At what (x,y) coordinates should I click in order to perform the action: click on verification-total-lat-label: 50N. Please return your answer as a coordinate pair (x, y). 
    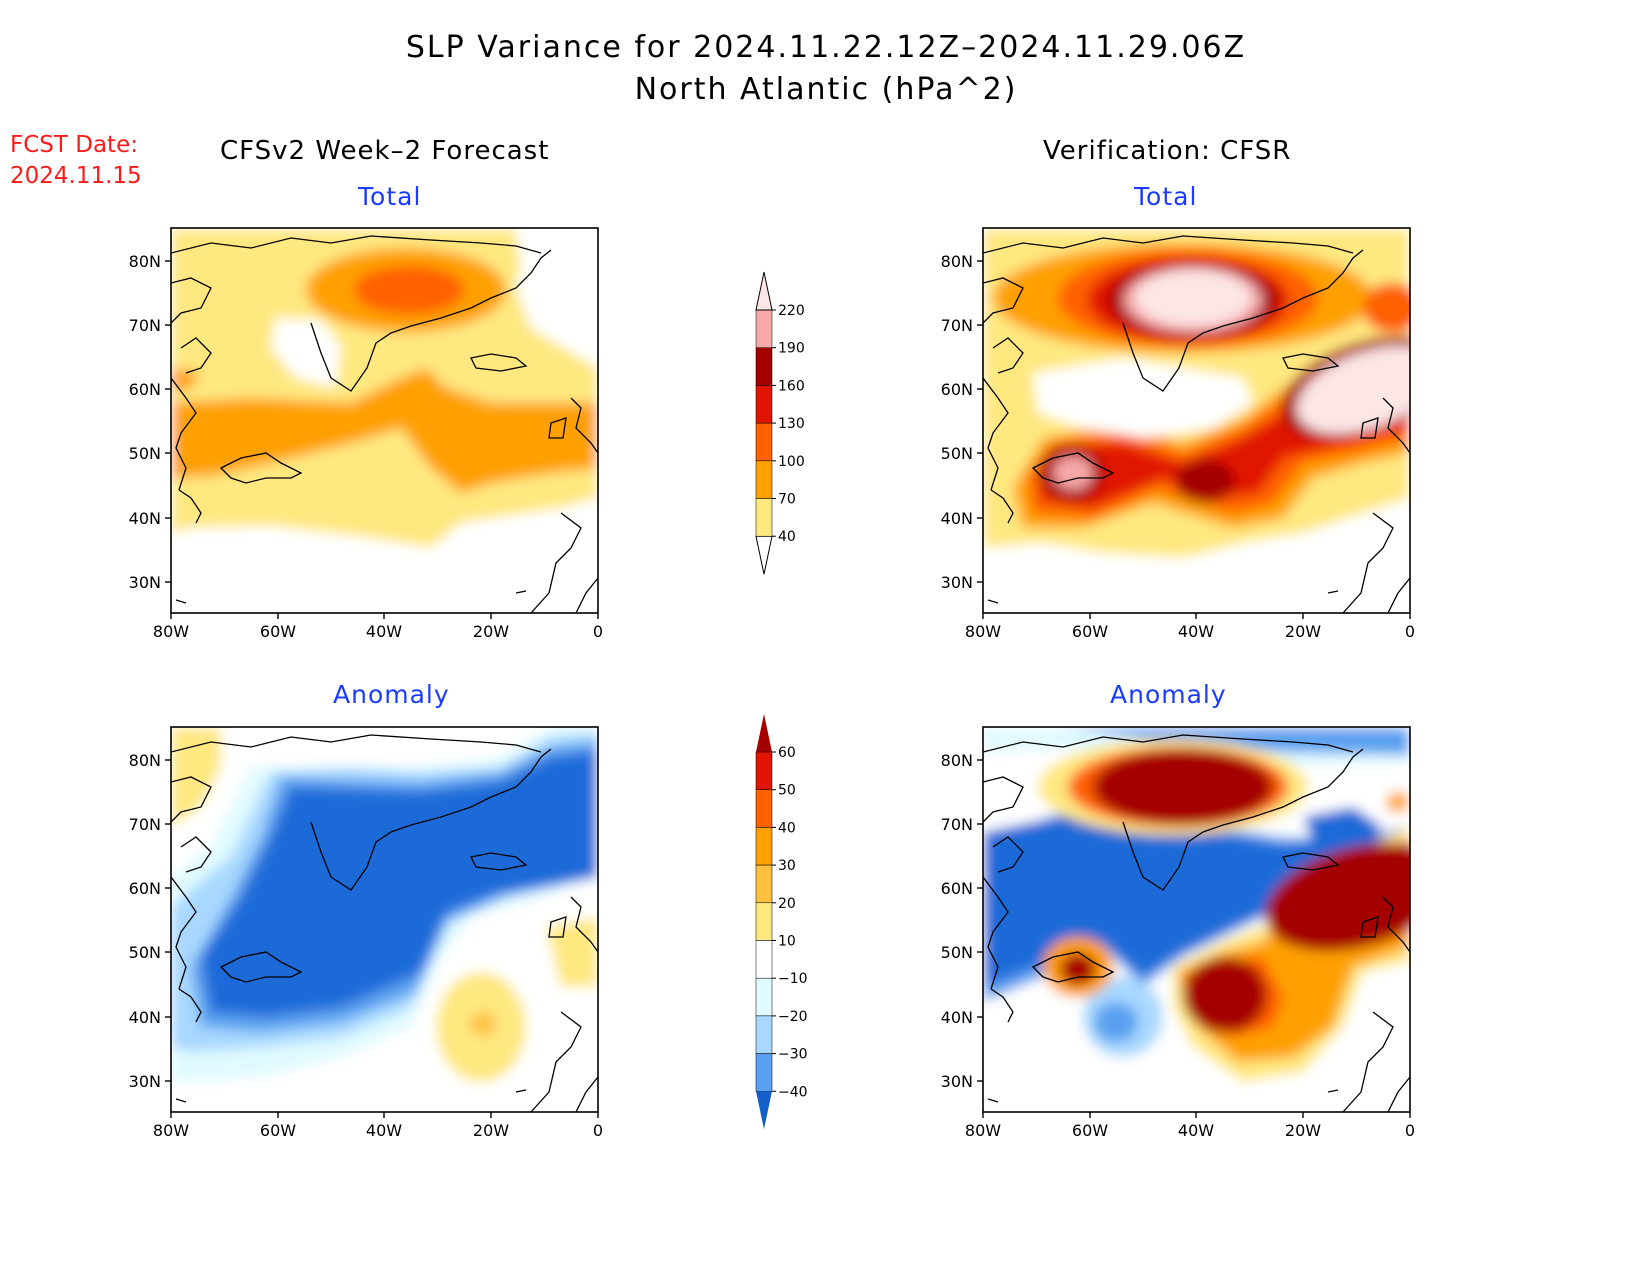
    Looking at the image, I should click on (957, 453).